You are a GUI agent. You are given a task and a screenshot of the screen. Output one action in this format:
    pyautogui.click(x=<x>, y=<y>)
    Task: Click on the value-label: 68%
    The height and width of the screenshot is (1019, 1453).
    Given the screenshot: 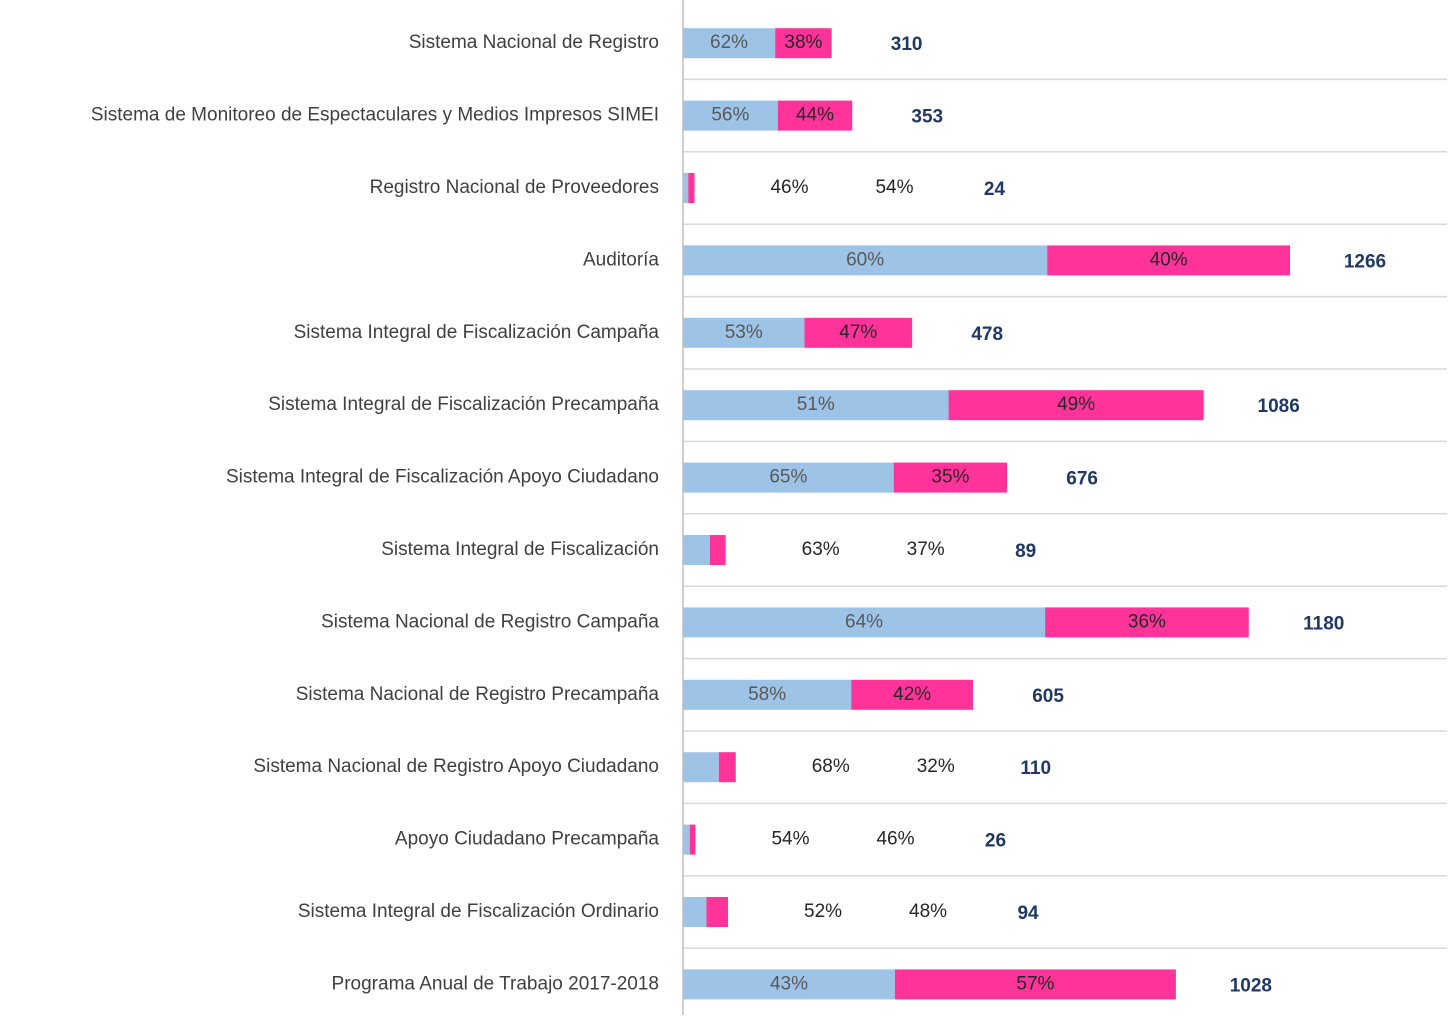 What is the action you would take?
    pyautogui.click(x=831, y=766)
    